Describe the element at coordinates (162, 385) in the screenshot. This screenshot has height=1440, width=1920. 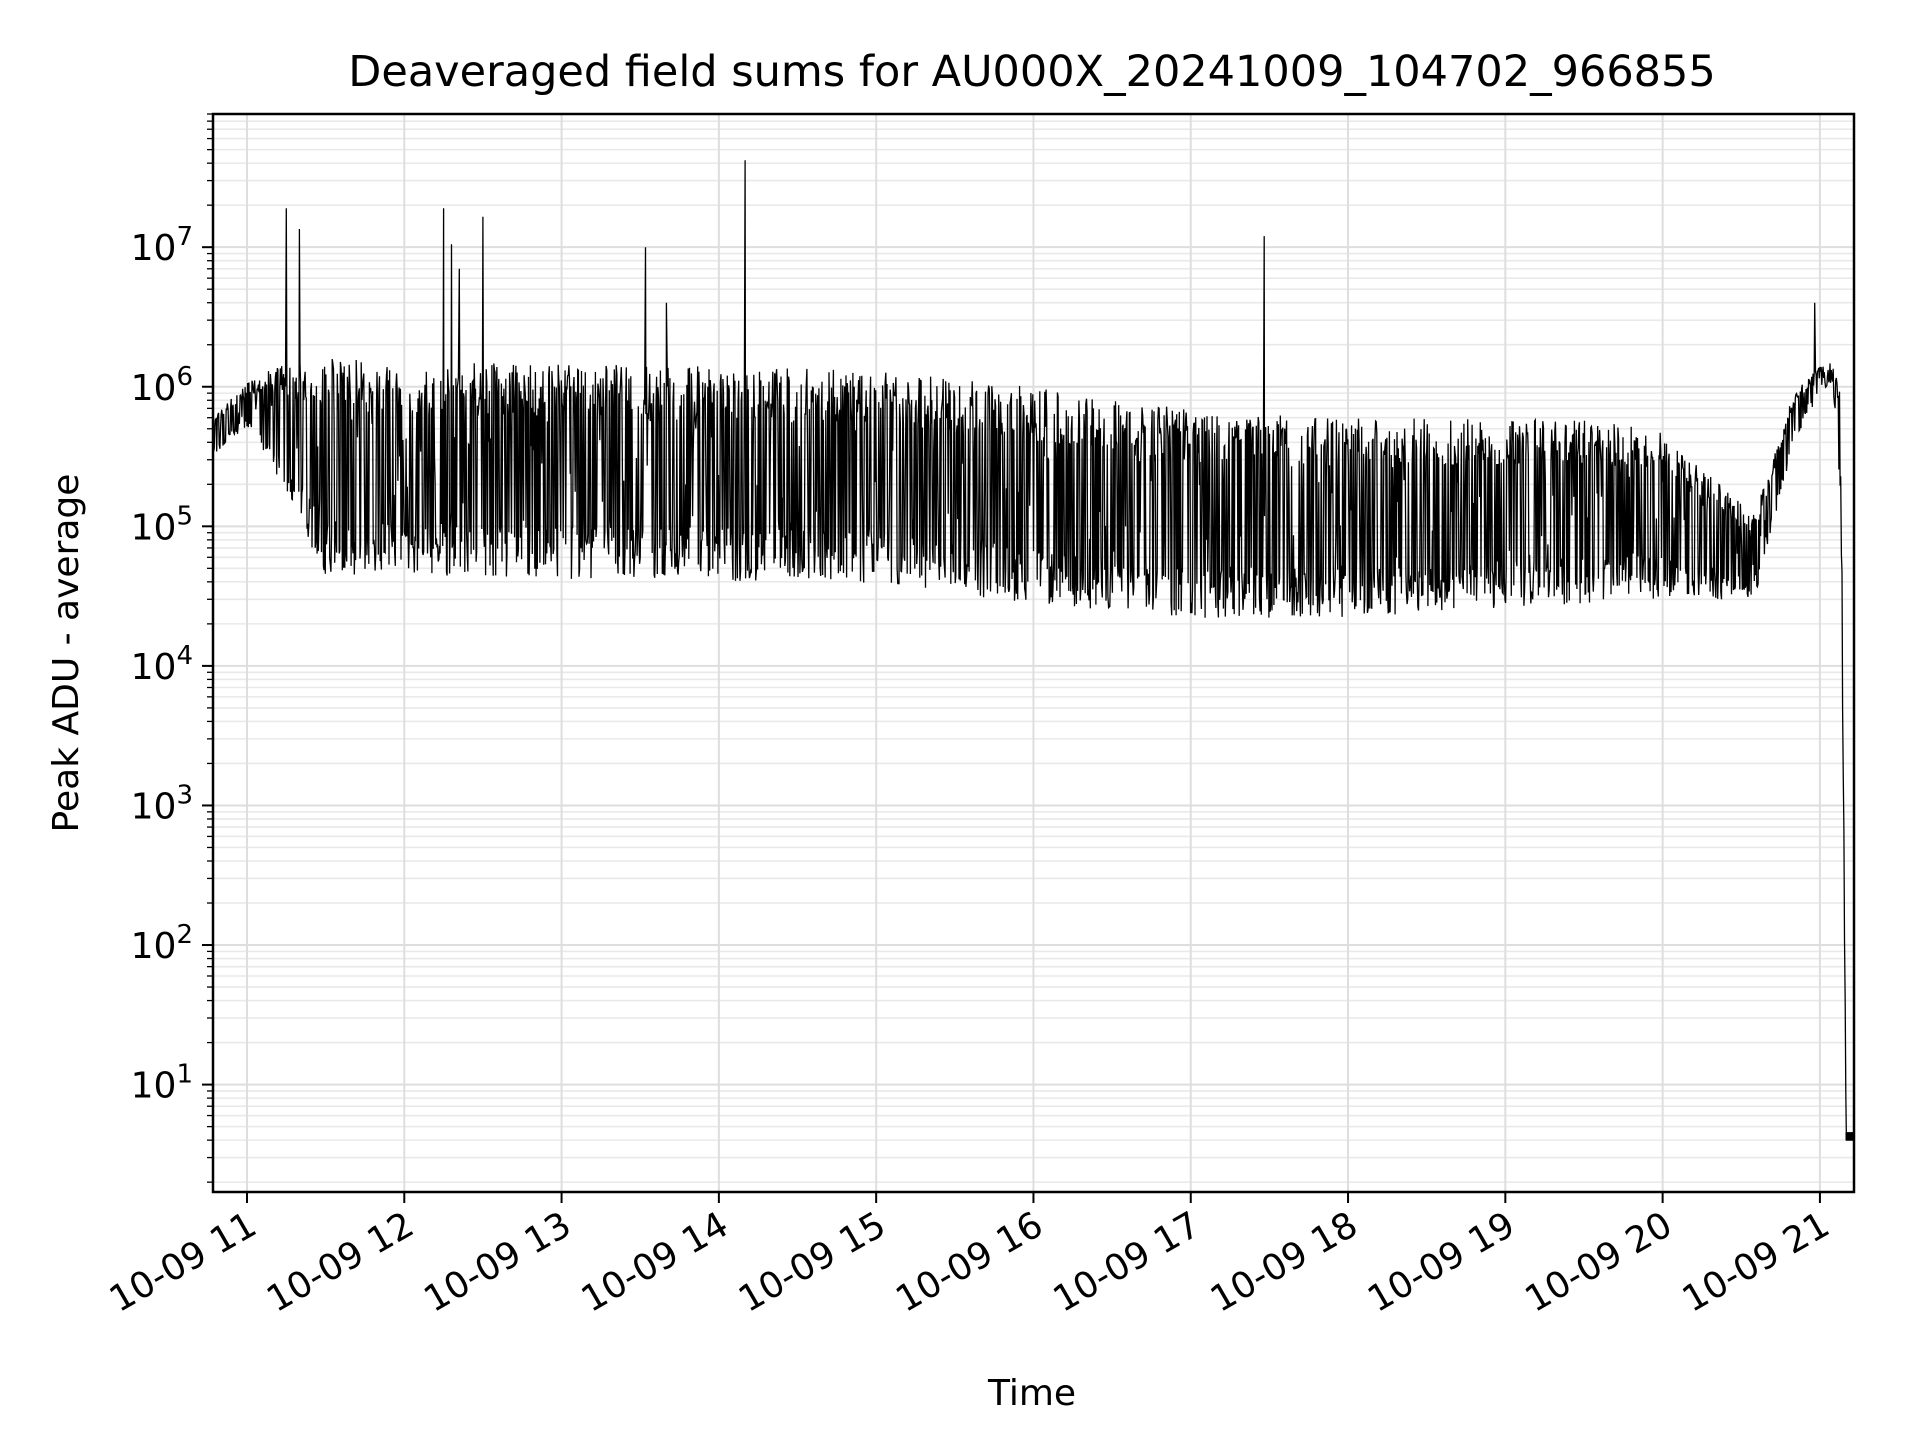
I see `y-tick-label: 10⁶` at that location.